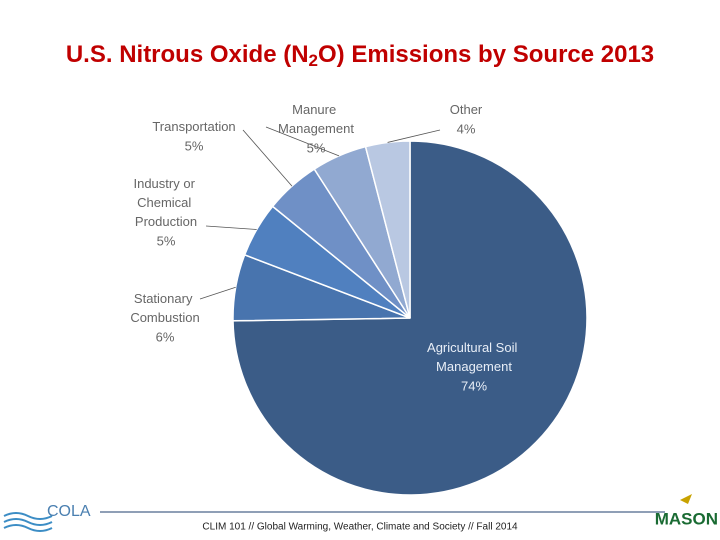 The width and height of the screenshot is (720, 540). I want to click on slice-label: Agricultural Soil Management, so click(474, 357).